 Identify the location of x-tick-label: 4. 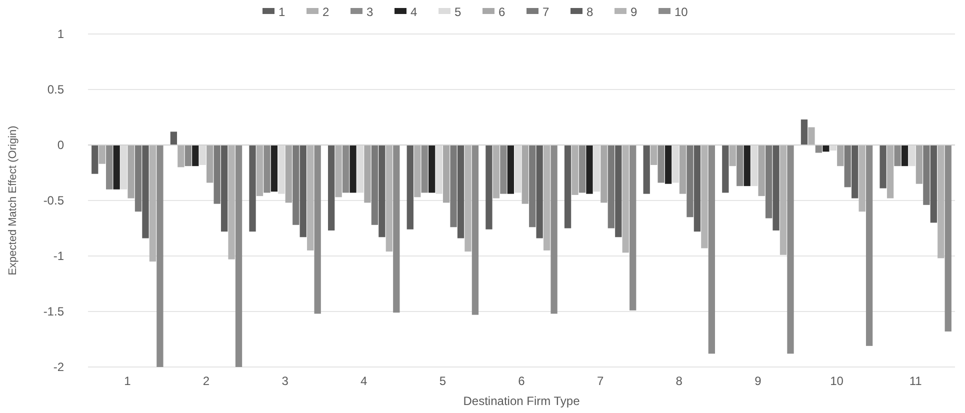
(364, 381).